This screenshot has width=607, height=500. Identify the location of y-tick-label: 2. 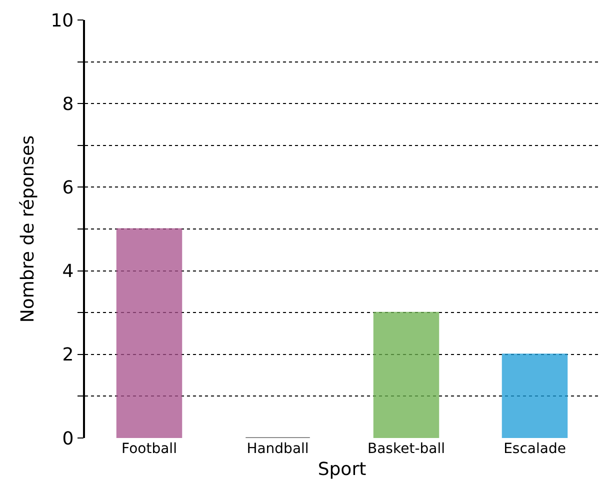
(68, 355).